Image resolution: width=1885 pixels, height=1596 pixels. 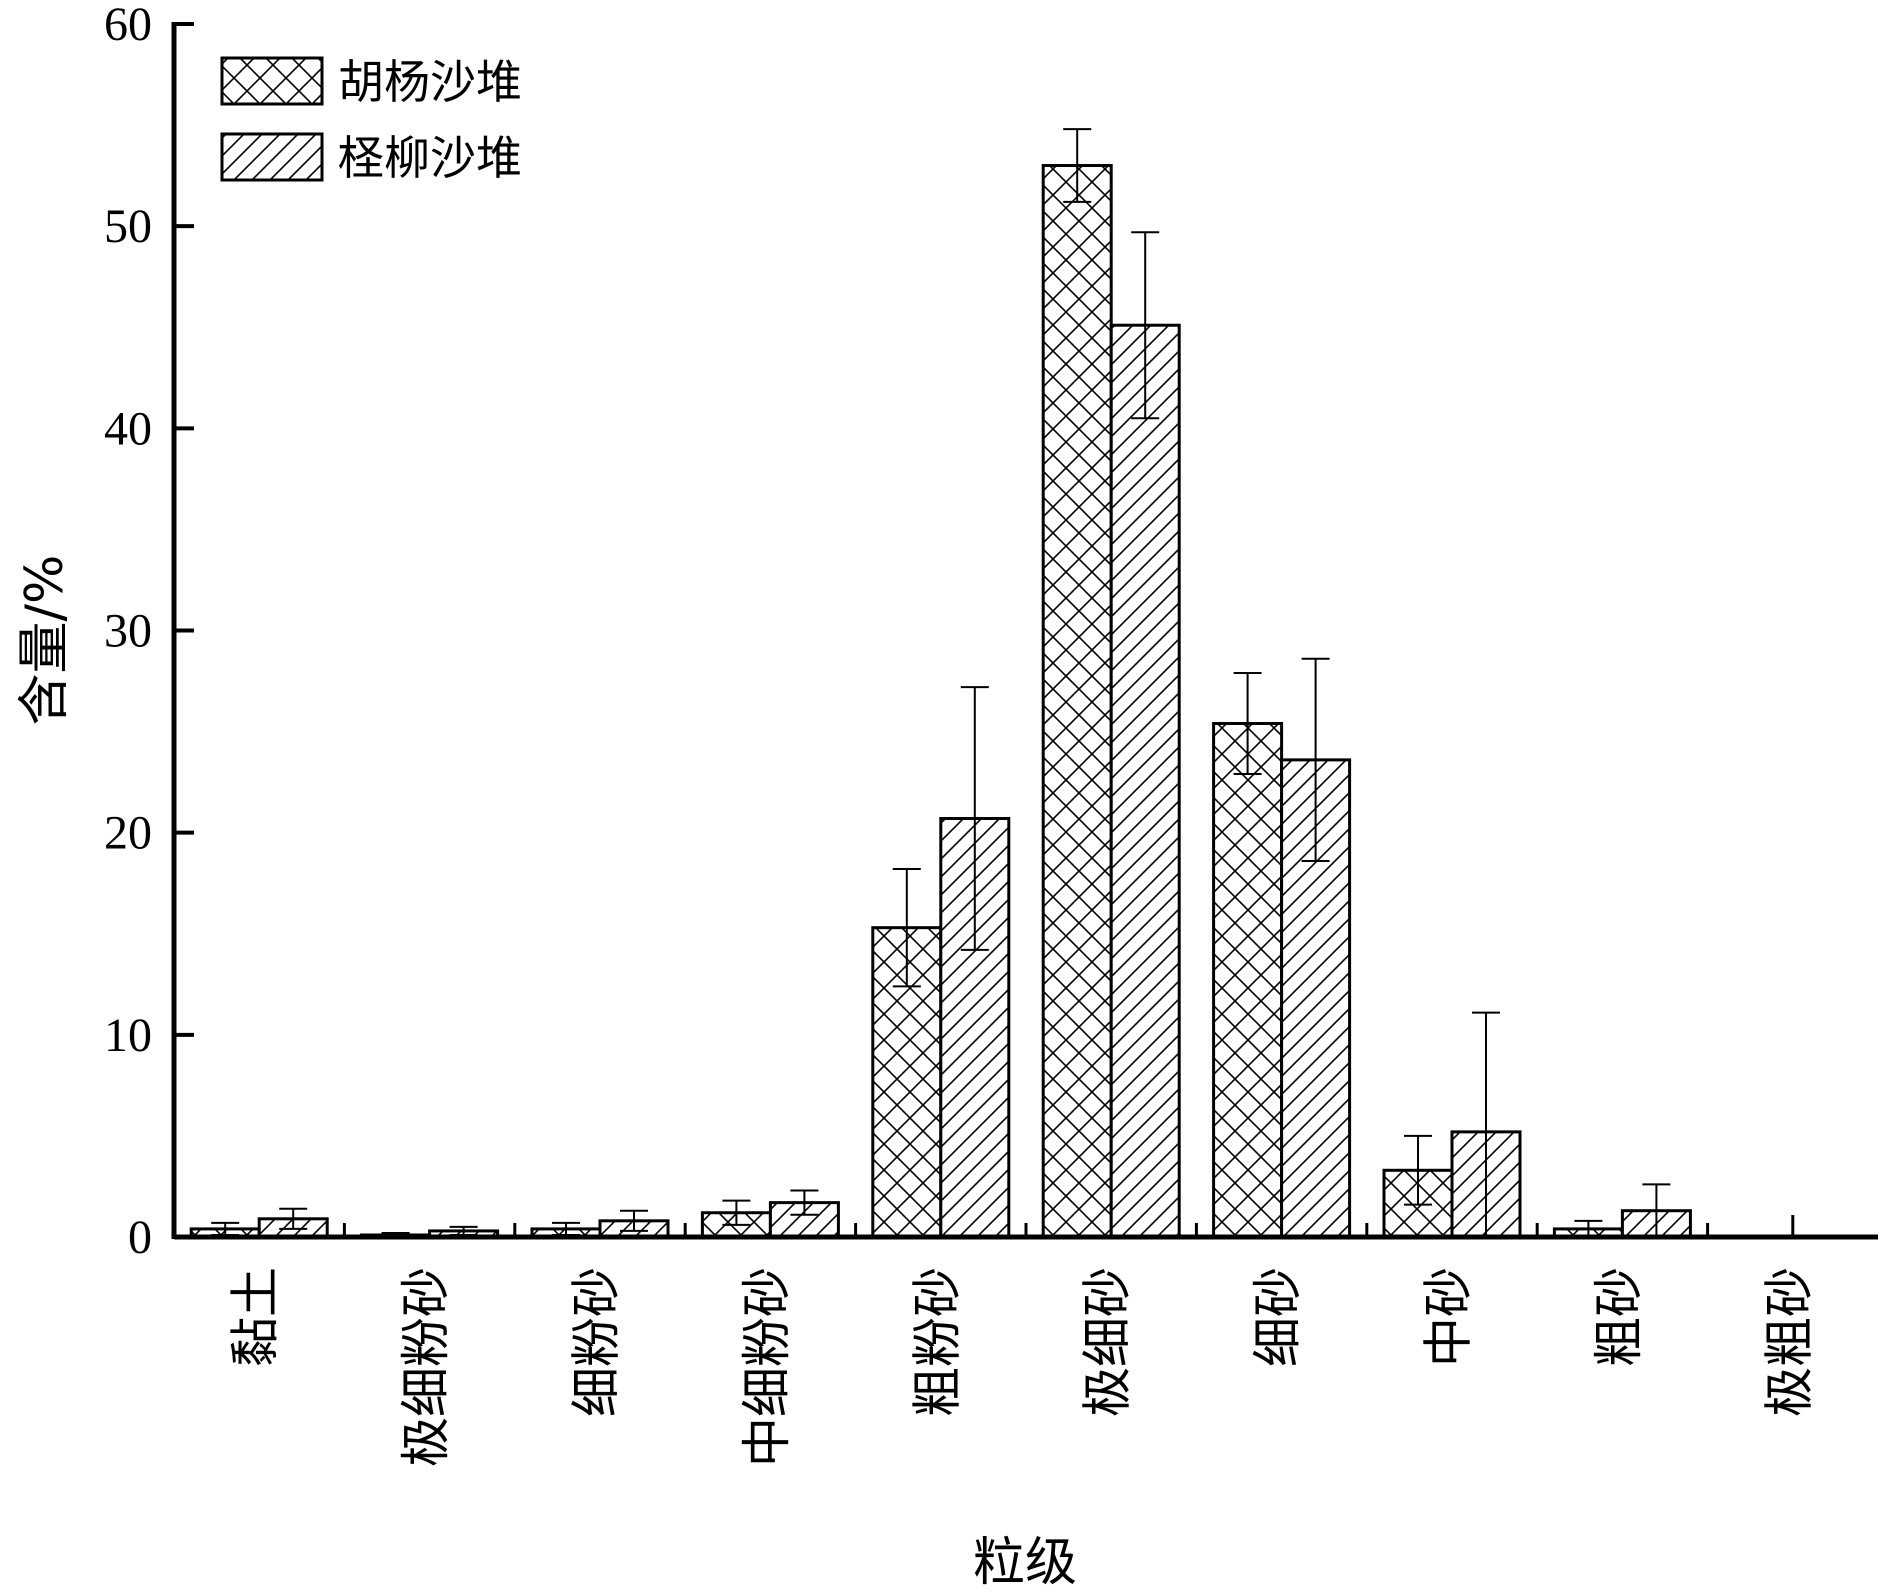 I want to click on x-tick-label-7: 中砂, so click(x=1449, y=1317).